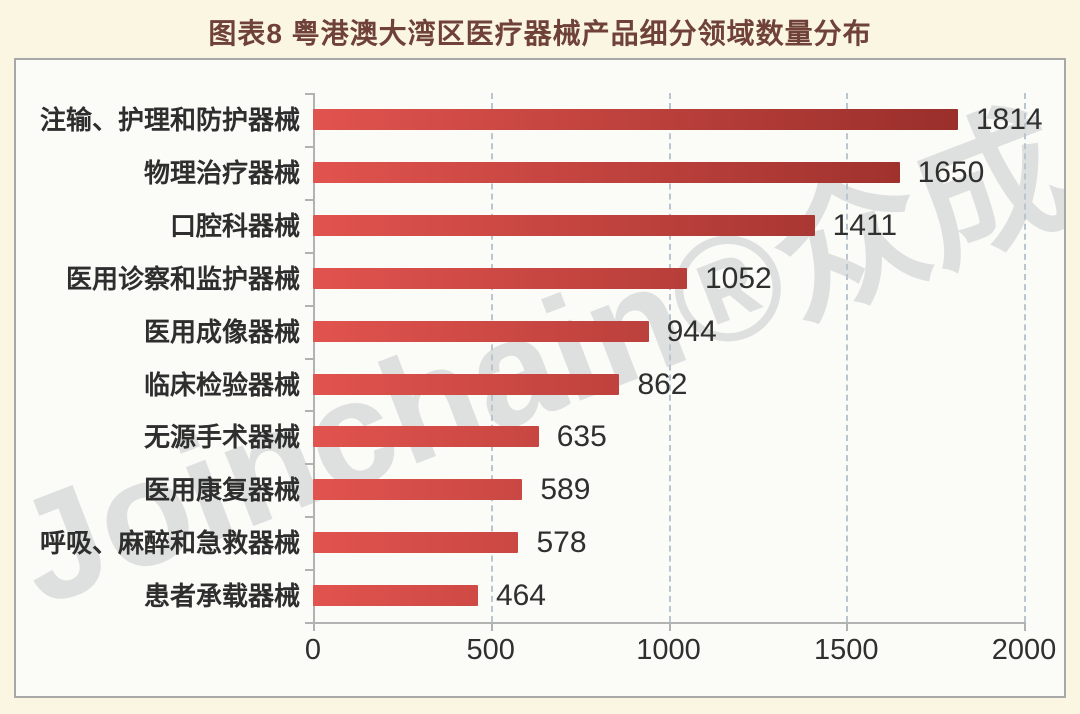  Describe the element at coordinates (221, 596) in the screenshot. I see `category-label: 患者承载器械` at that location.